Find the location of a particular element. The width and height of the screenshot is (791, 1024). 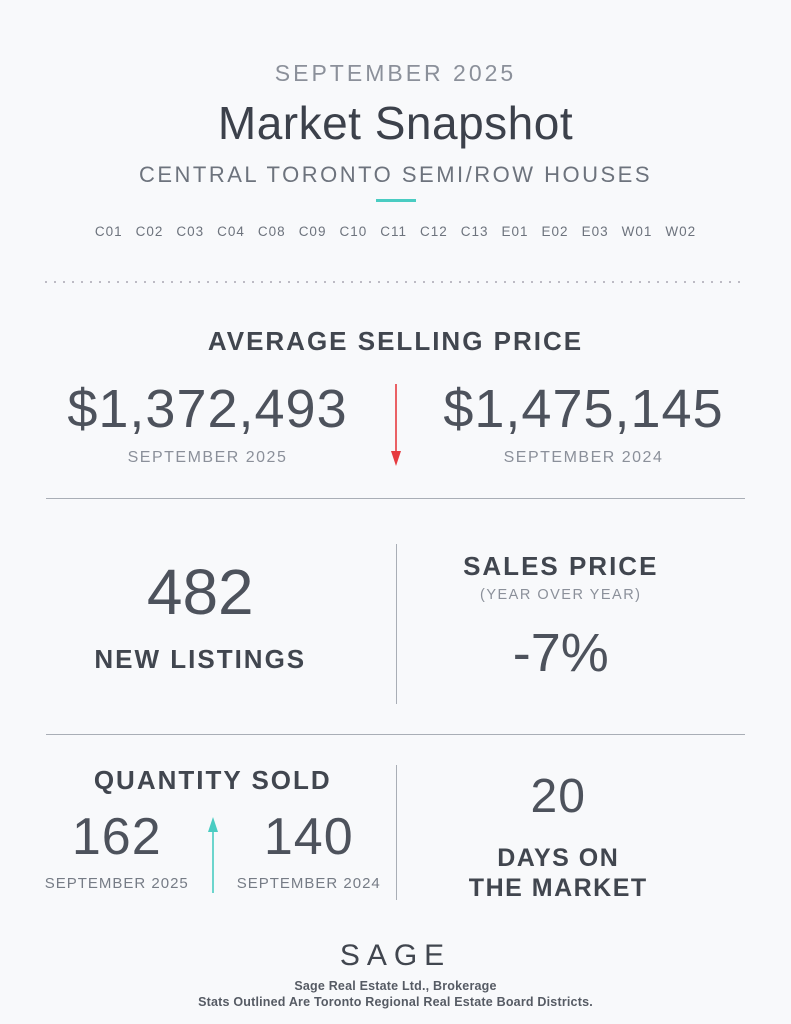

sales-price-heading: SALES PRICE is located at coordinates (561, 565).